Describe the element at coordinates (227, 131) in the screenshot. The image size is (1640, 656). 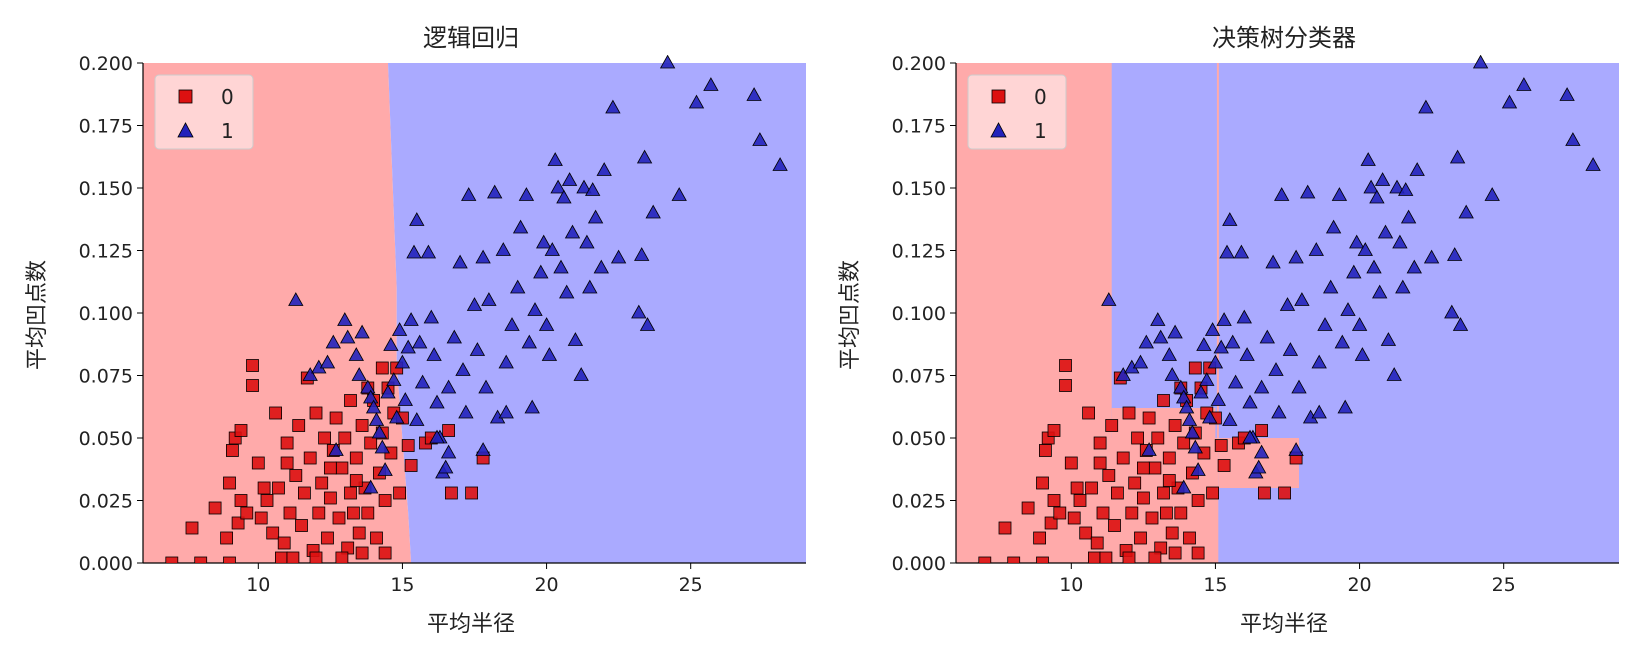
I see `left-legend-label: 1` at that location.